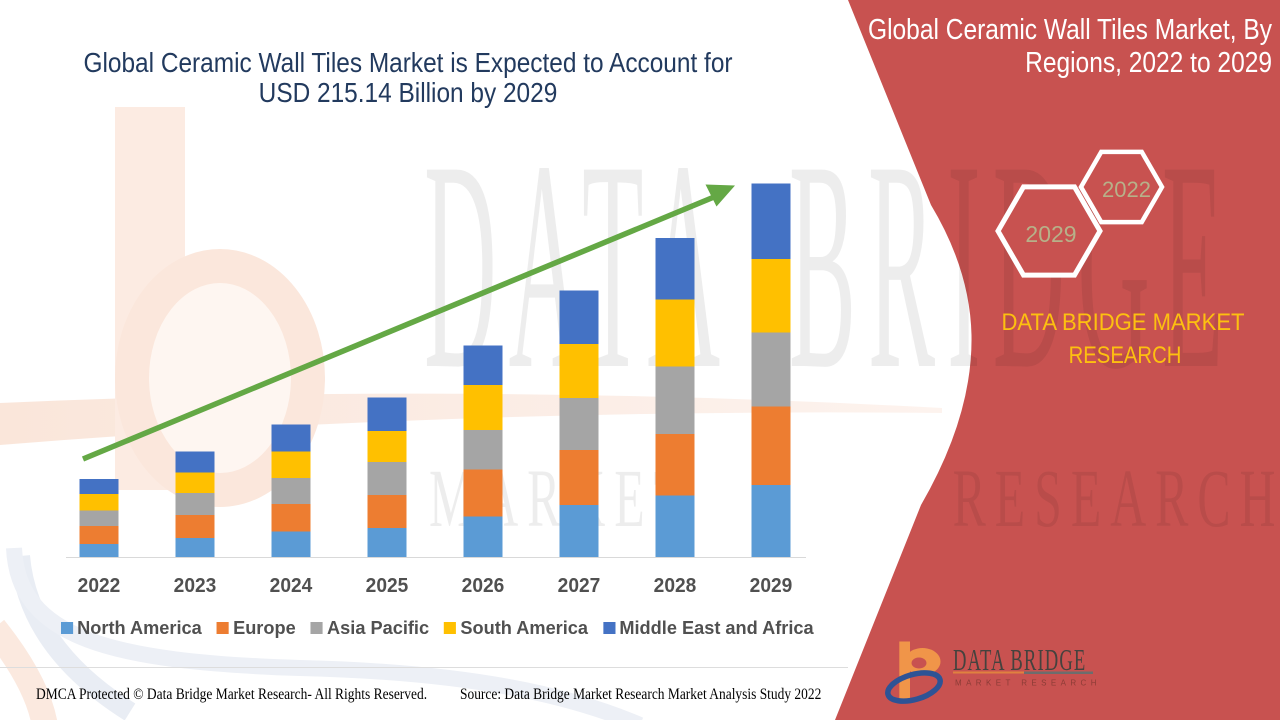 The height and width of the screenshot is (720, 1280). I want to click on svg-text: DATA BRIDGE, so click(1019, 659).